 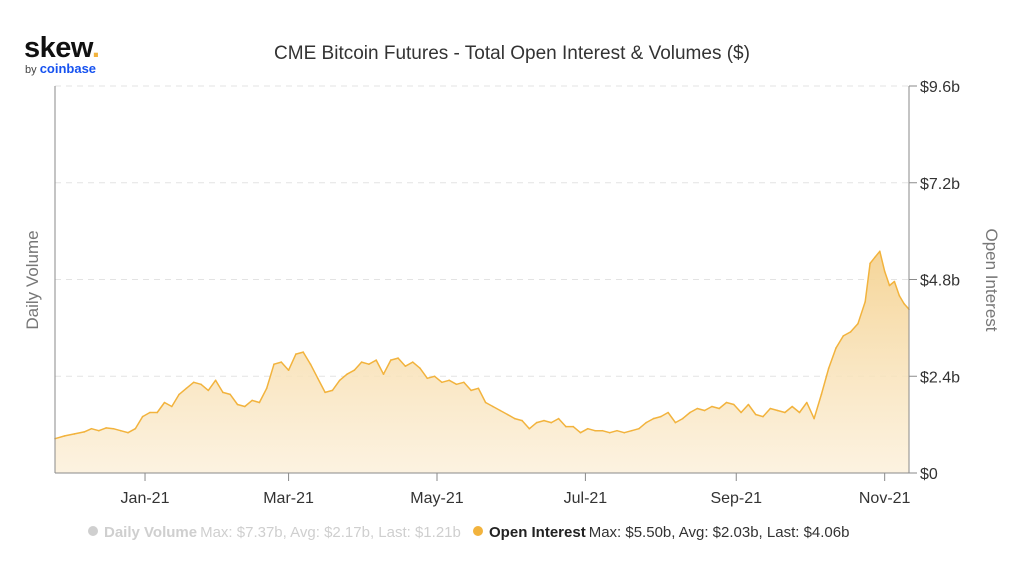 I want to click on legend-name: Daily Volume, so click(x=151, y=532).